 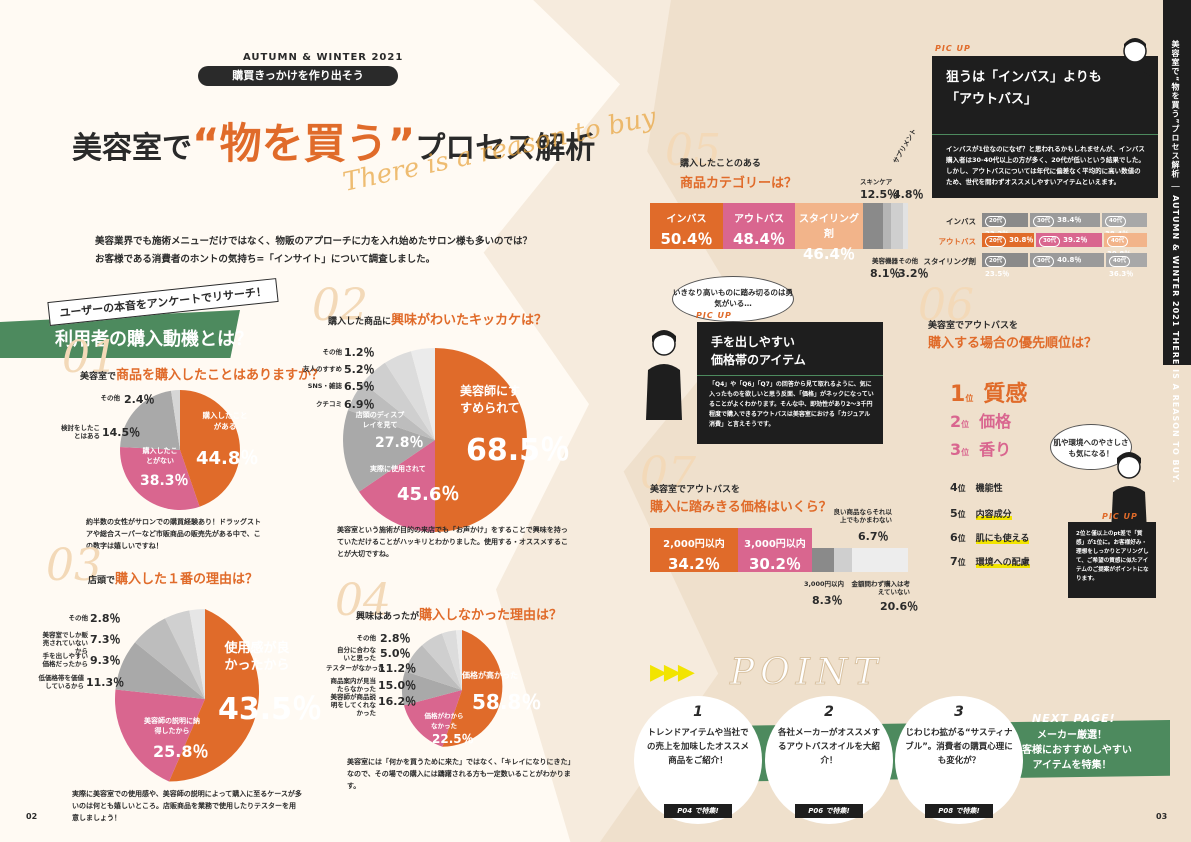 What do you see at coordinates (989, 489) in the screenshot?
I see `q6-rank-4-text: 機能性` at bounding box center [989, 489].